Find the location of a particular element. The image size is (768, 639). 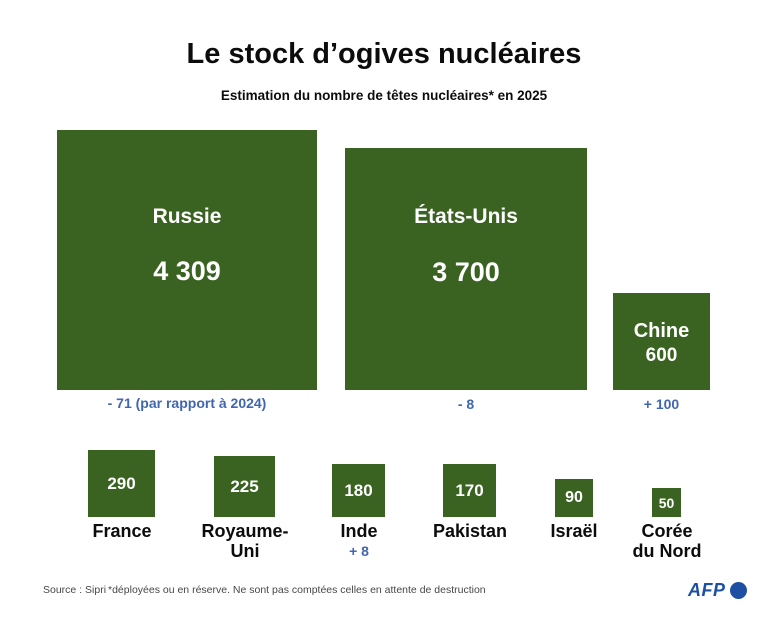

source-text: Source : Sipri is located at coordinates (75, 590).